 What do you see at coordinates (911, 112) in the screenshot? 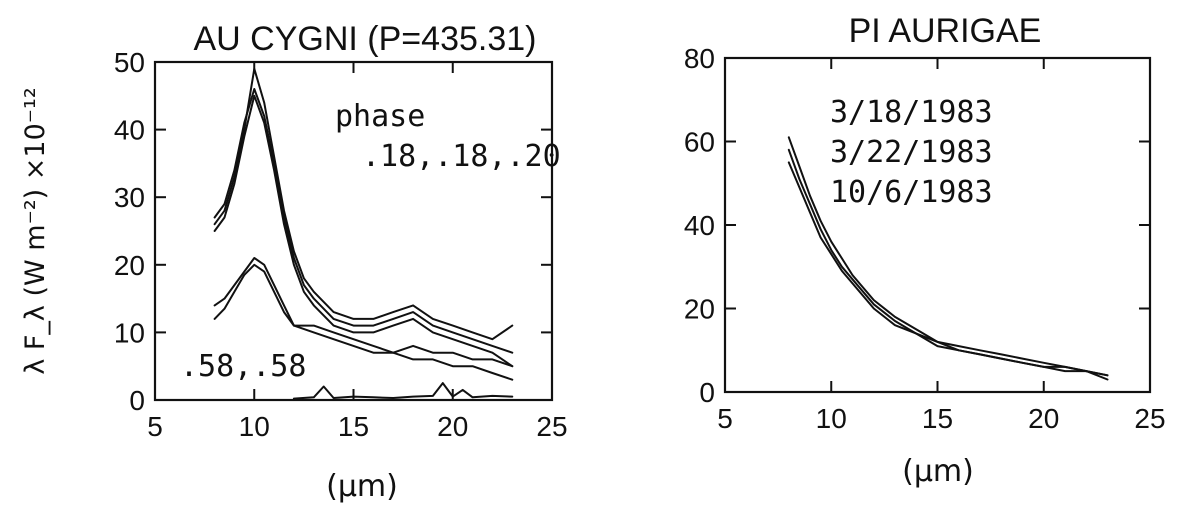
I see `annotation-date-1: 3/18/1983` at bounding box center [911, 112].